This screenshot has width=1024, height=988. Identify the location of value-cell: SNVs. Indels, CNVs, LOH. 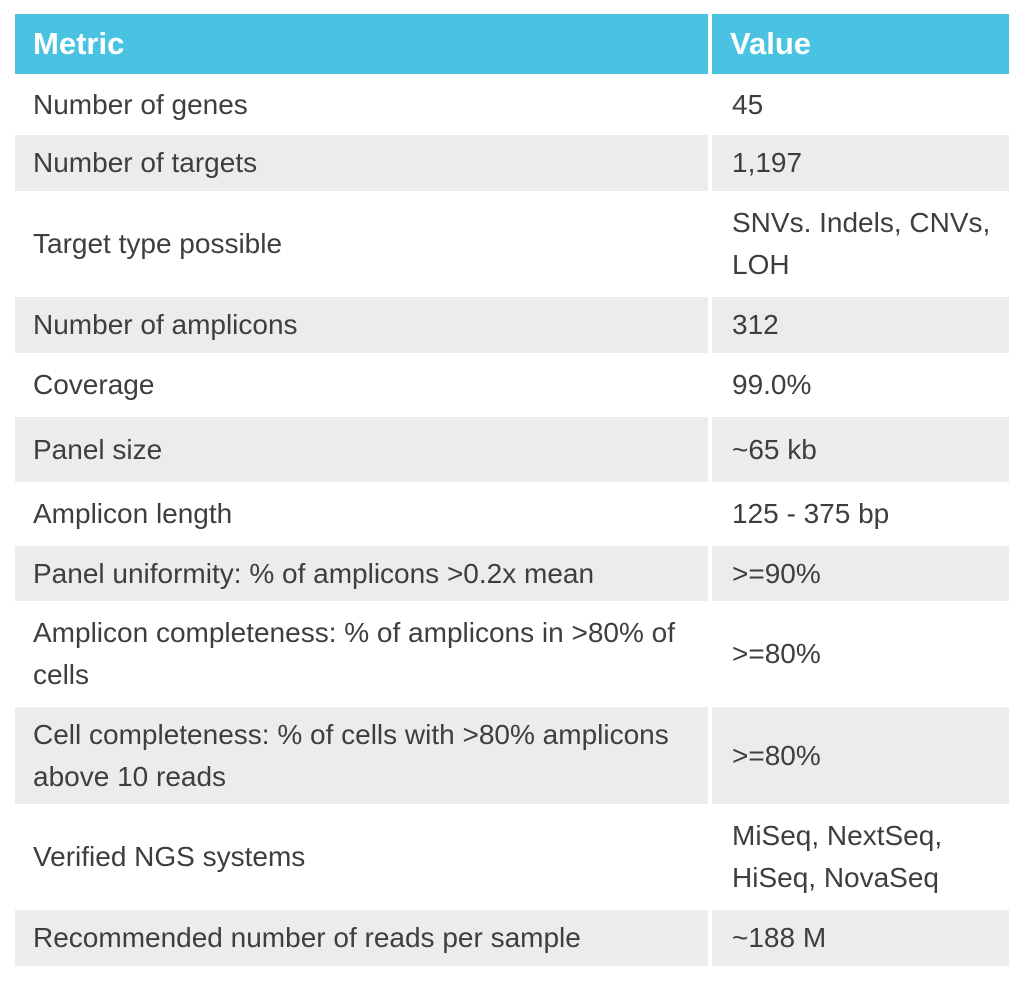
(858, 244).